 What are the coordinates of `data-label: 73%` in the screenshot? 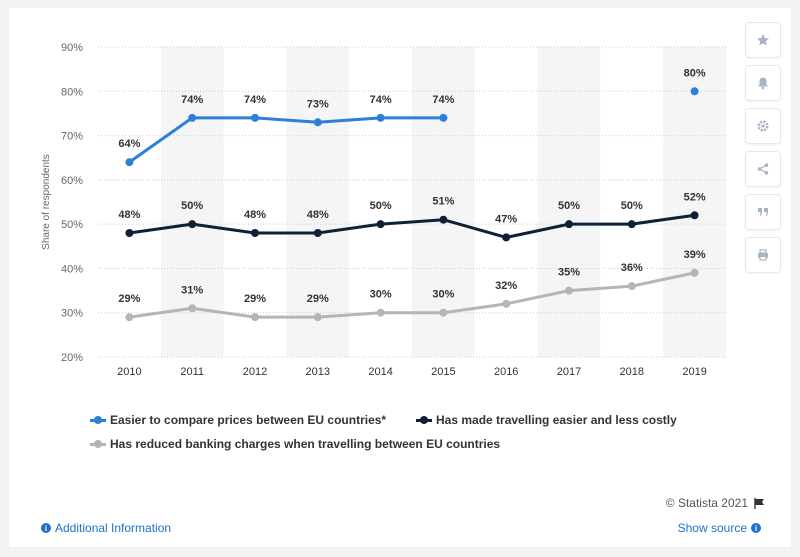 It's located at (318, 104).